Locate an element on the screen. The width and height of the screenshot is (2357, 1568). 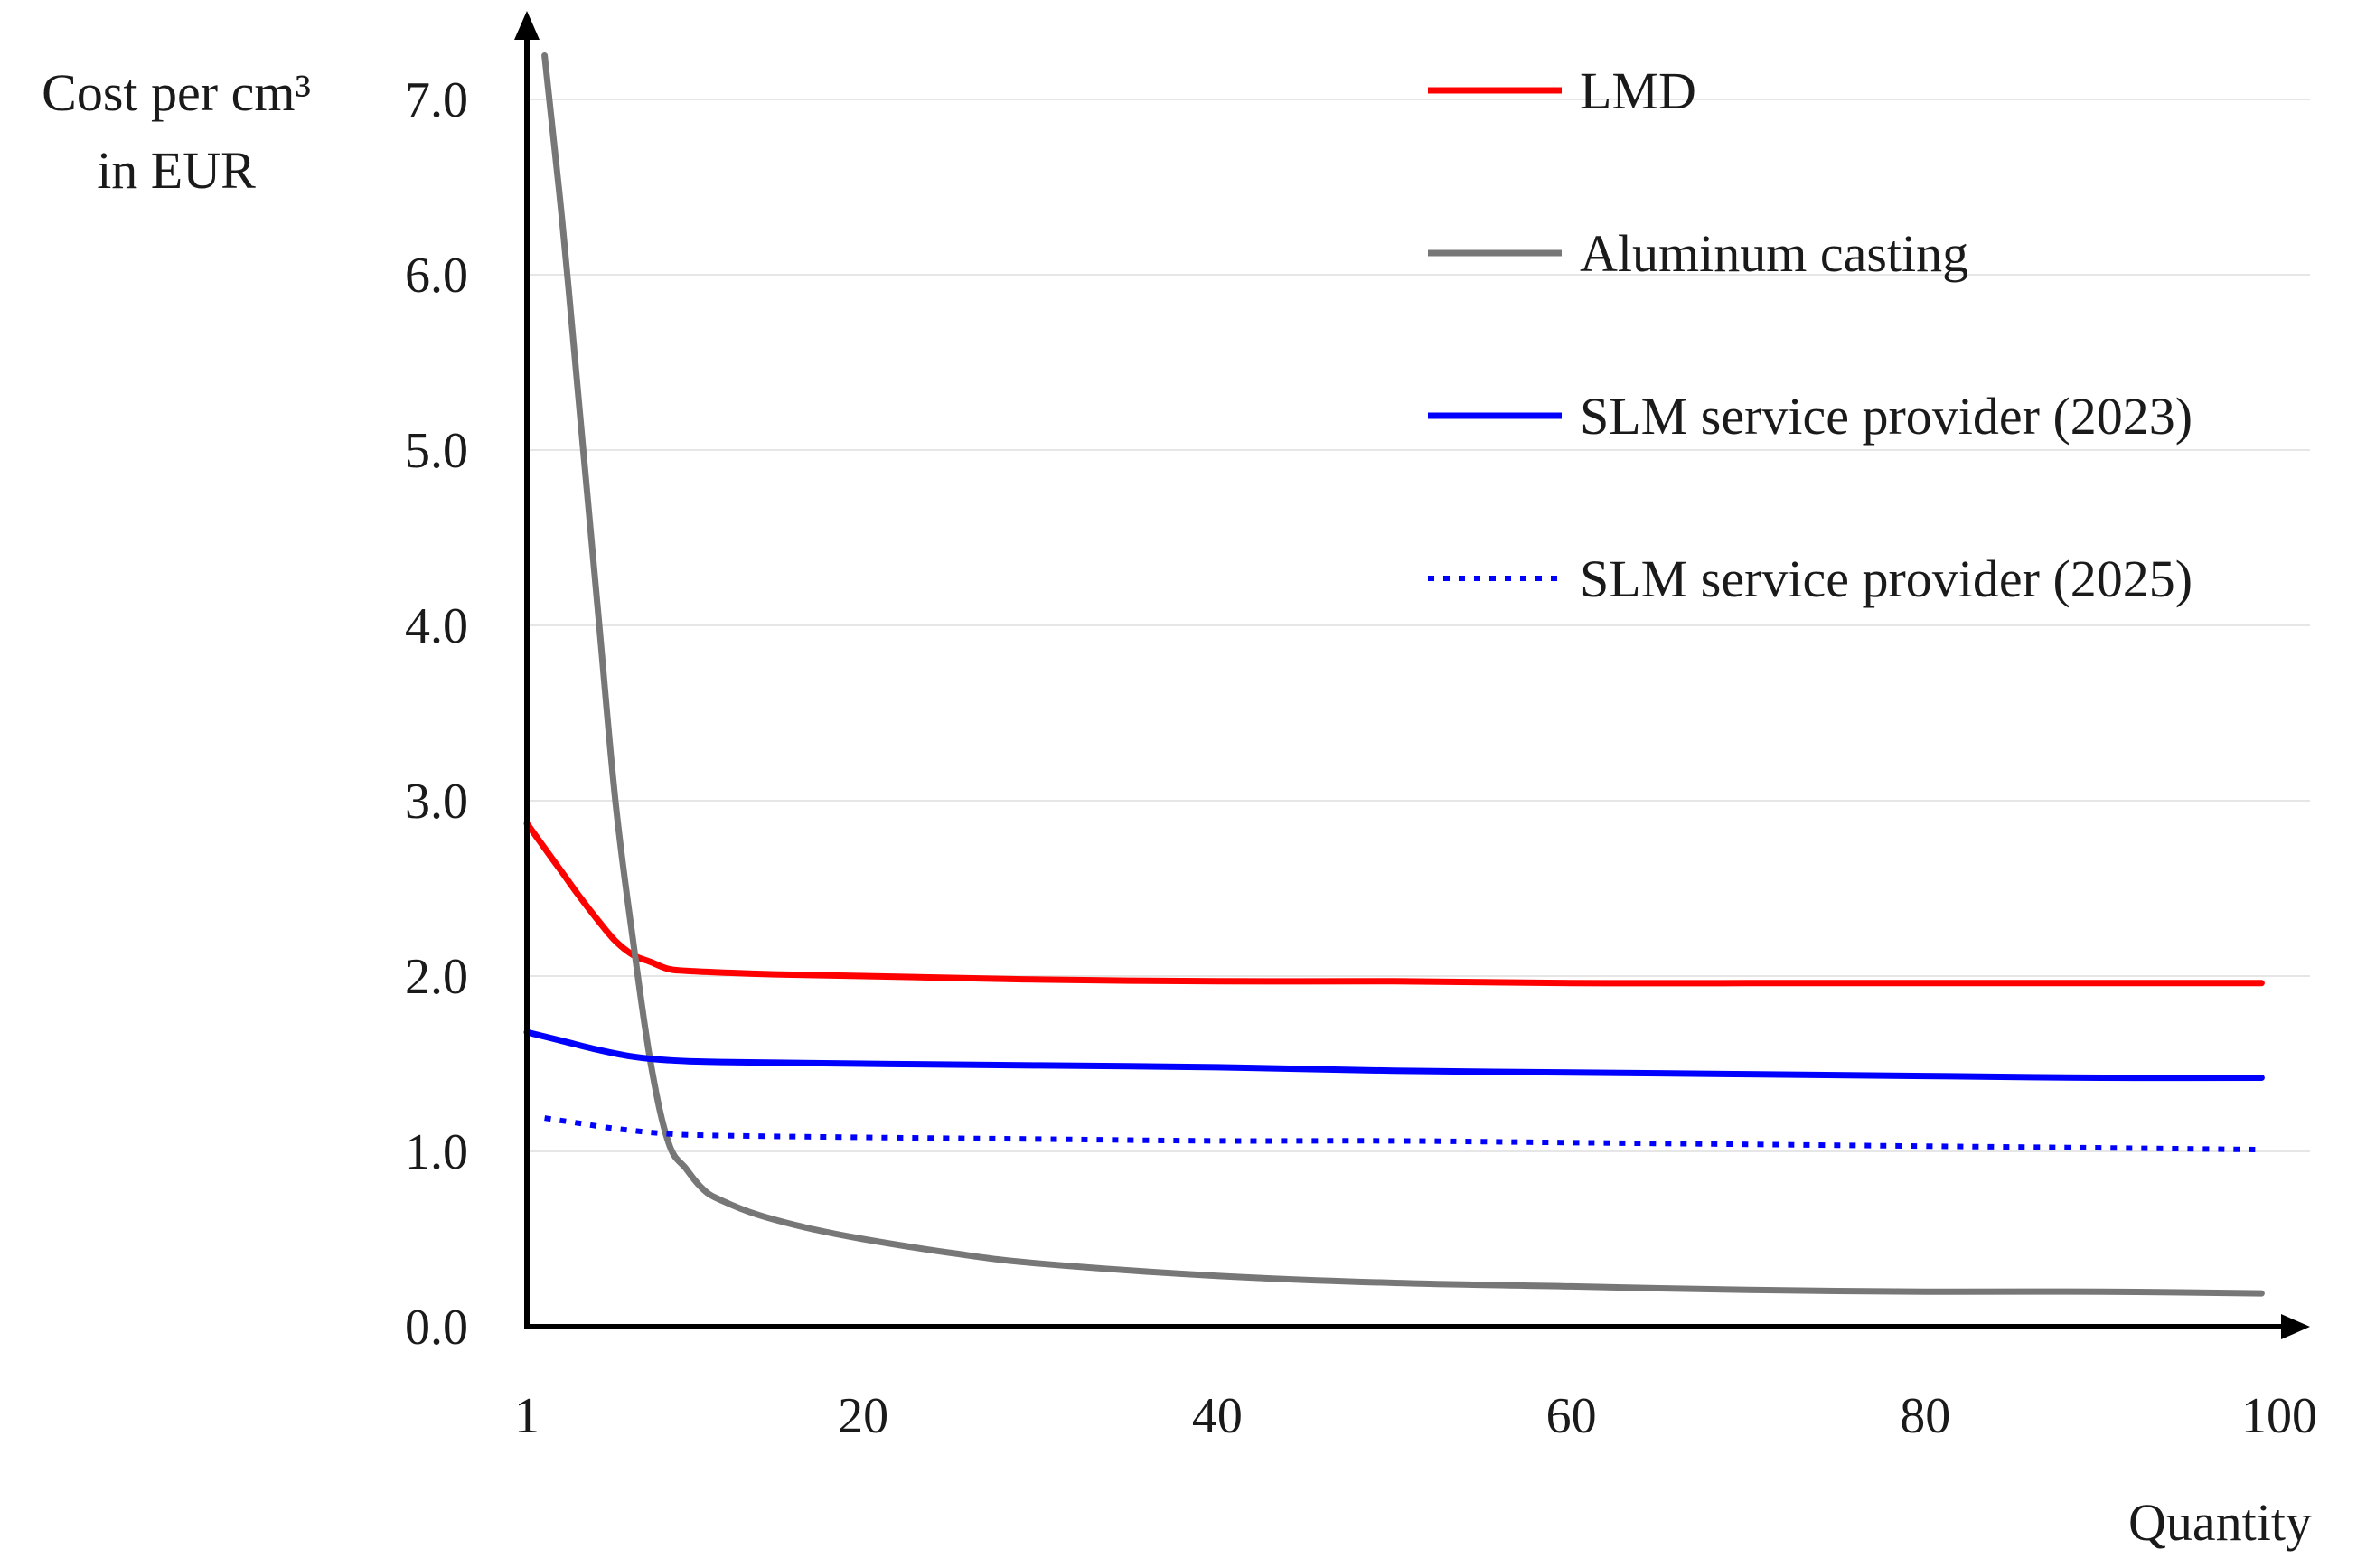
y-axis-label-line1: Cost per cm³ is located at coordinates (176, 92).